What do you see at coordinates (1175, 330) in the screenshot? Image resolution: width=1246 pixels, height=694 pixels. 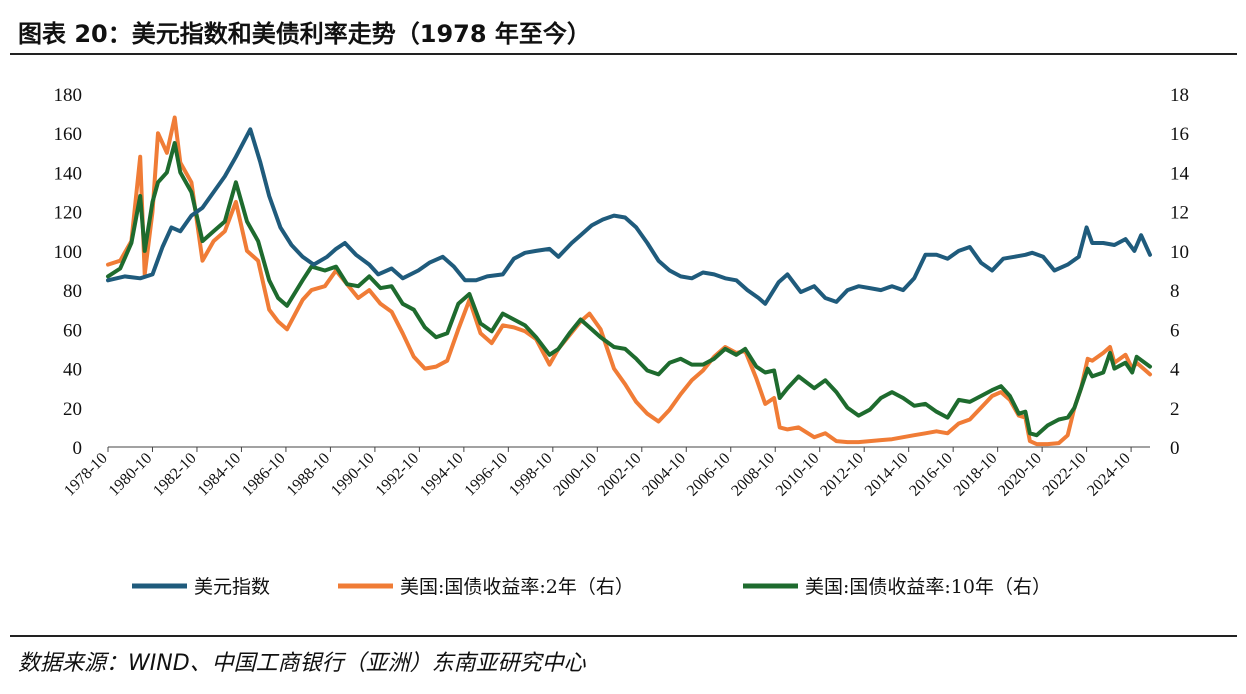 I see `y-right-tick-label: 6` at bounding box center [1175, 330].